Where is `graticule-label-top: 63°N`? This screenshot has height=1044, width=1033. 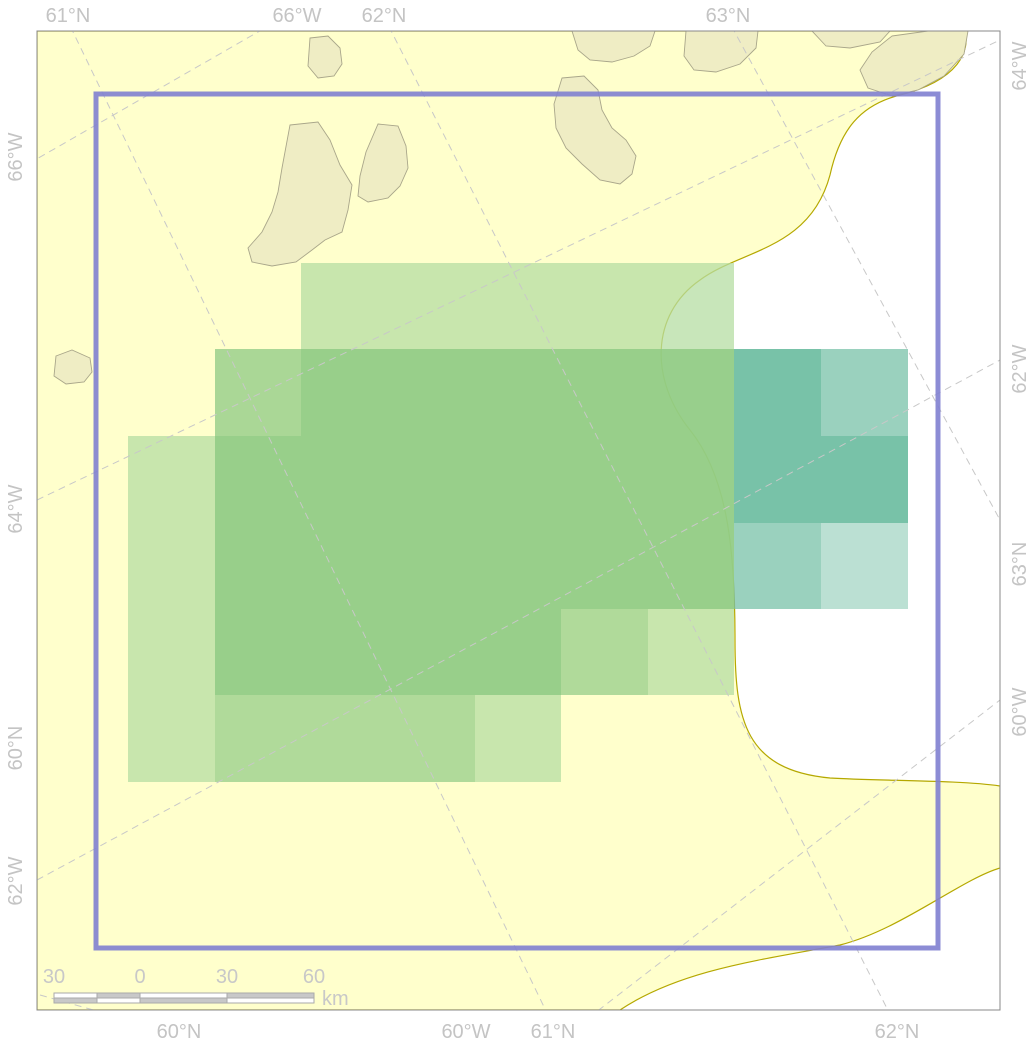 graticule-label-top: 63°N is located at coordinates (728, 16).